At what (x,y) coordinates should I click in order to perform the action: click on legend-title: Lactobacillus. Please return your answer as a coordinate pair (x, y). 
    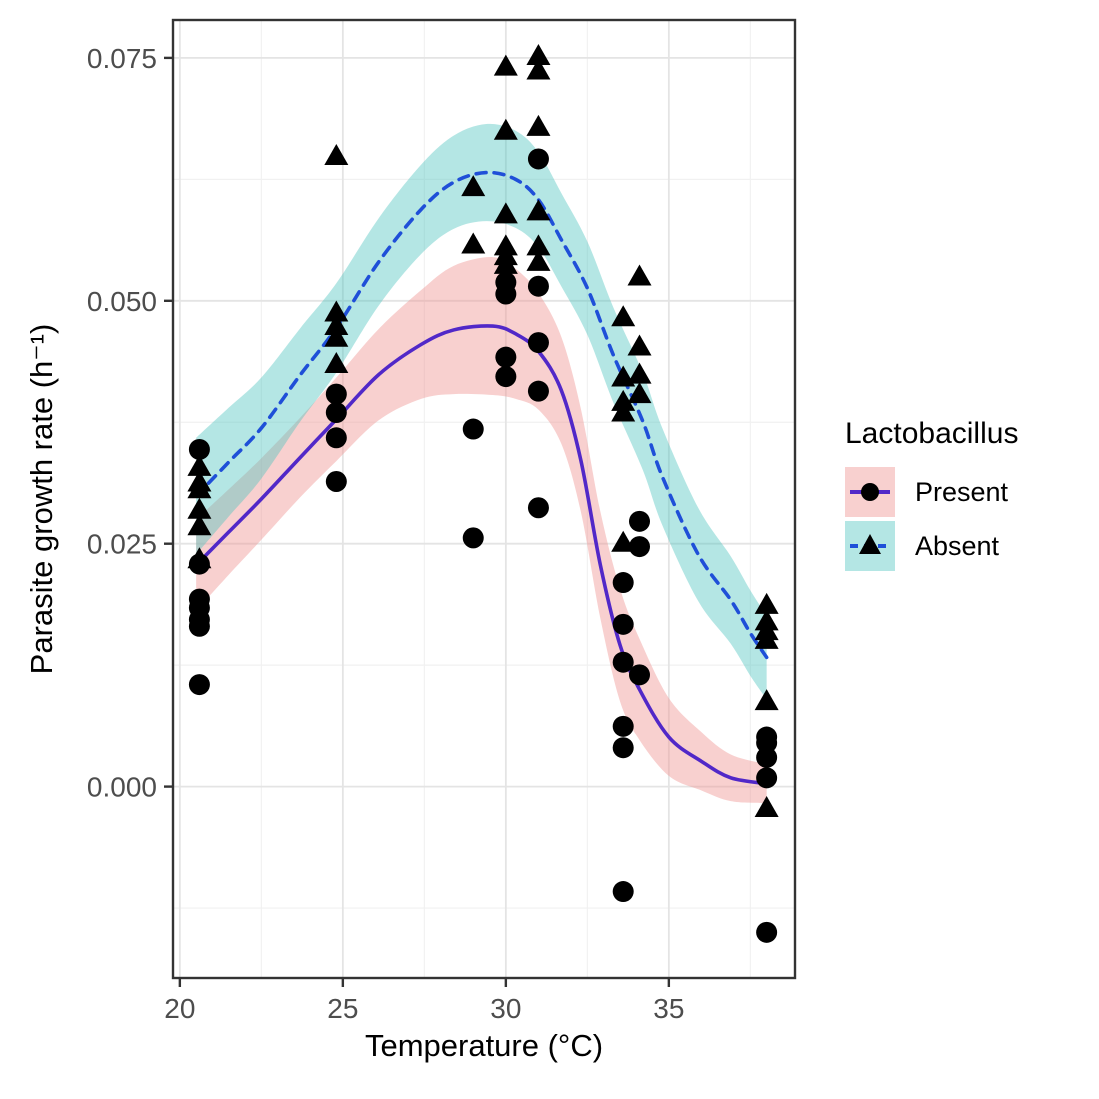
    Looking at the image, I should click on (932, 433).